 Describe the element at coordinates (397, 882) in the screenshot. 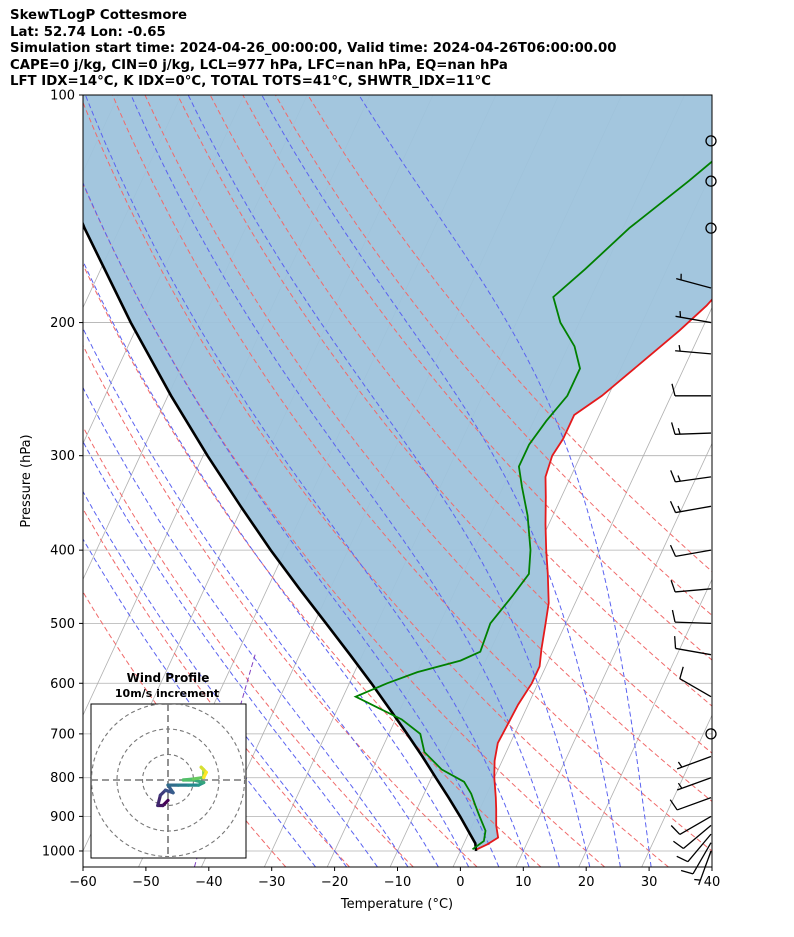

I see `x-tick-label: −10` at that location.